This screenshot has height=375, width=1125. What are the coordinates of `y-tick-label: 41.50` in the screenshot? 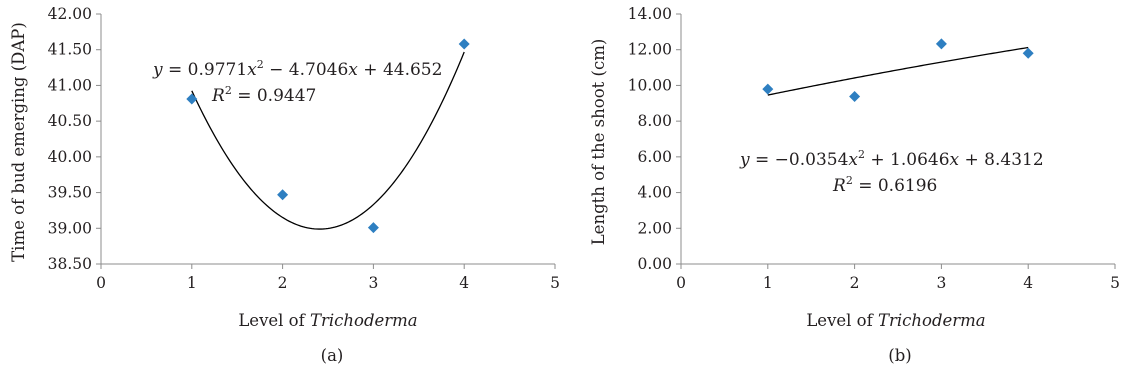 It's located at (70, 50).